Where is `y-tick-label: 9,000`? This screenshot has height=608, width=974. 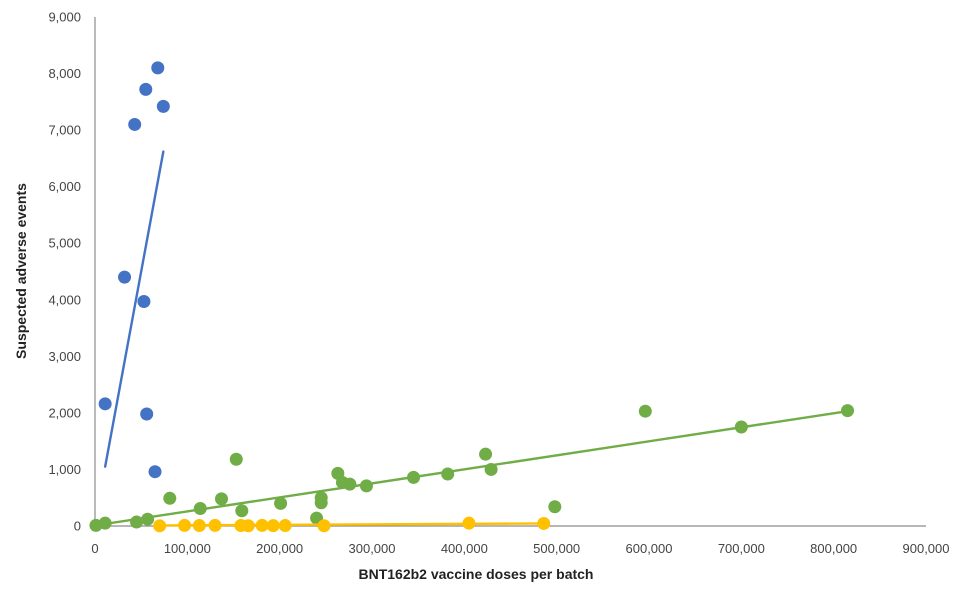 y-tick-label: 9,000 is located at coordinates (64, 17).